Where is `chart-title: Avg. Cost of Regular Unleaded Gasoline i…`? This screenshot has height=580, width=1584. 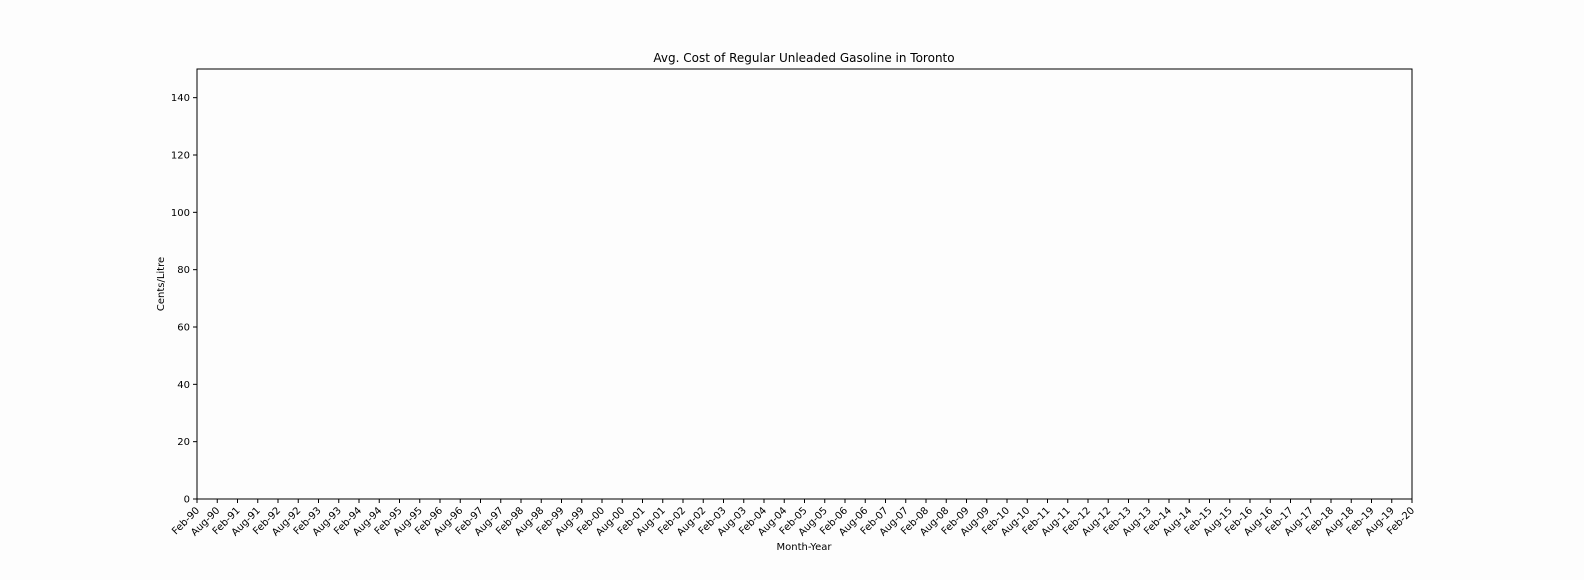 chart-title: Avg. Cost of Regular Unleaded Gasoline i… is located at coordinates (803, 58).